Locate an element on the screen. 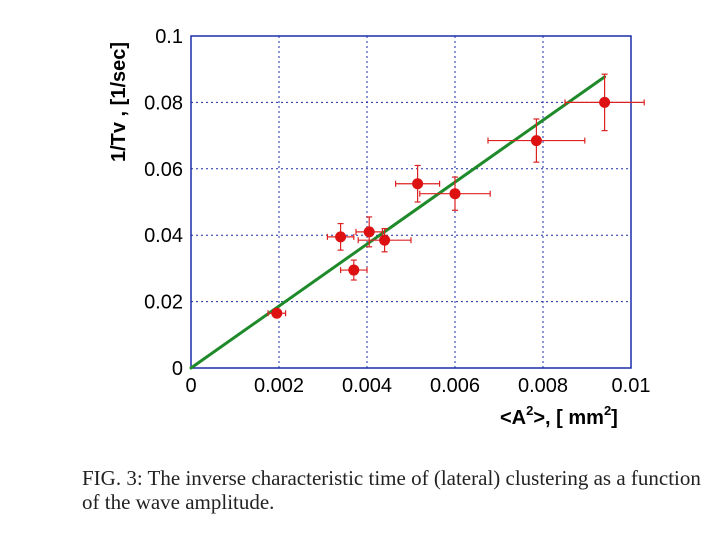  x-axis-label: <A2>, [ mm2] is located at coordinates (559, 416).